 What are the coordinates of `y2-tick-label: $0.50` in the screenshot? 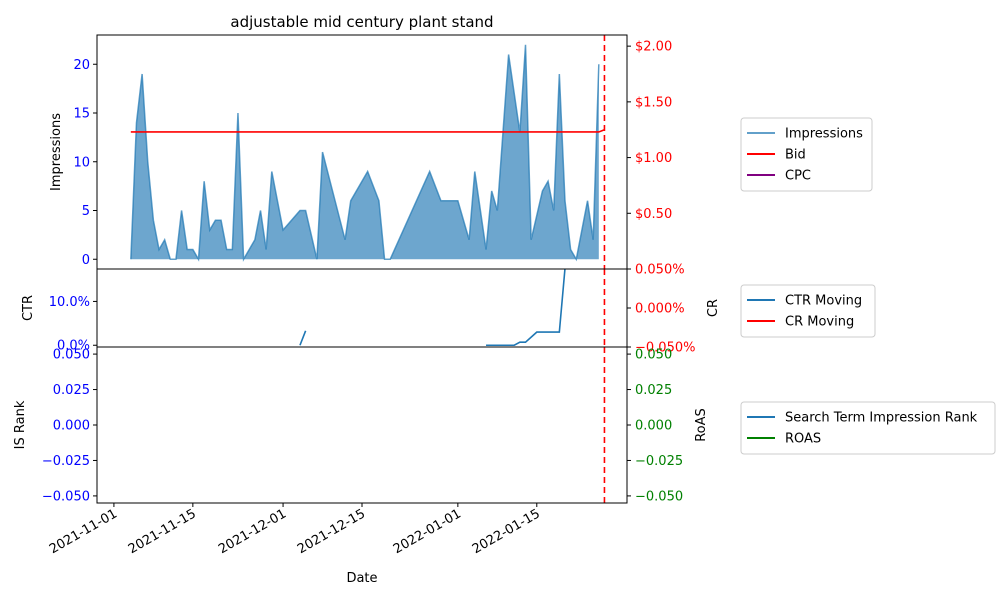 It's located at (653, 214).